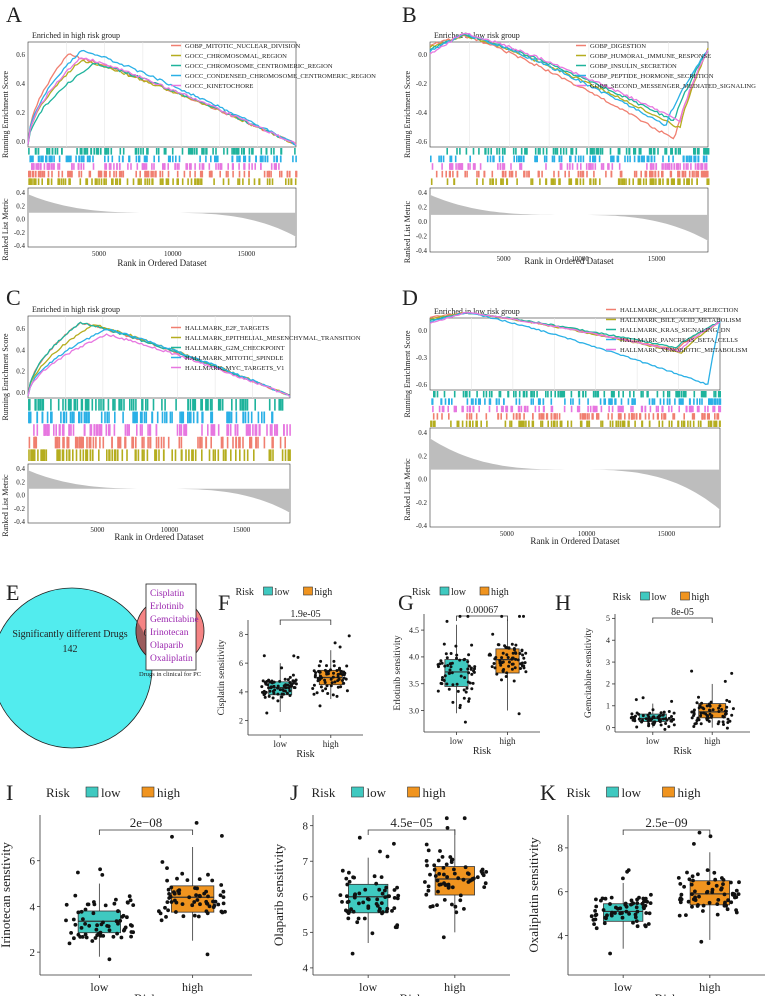  I want to click on x-label-F: Risk, so click(305, 754).